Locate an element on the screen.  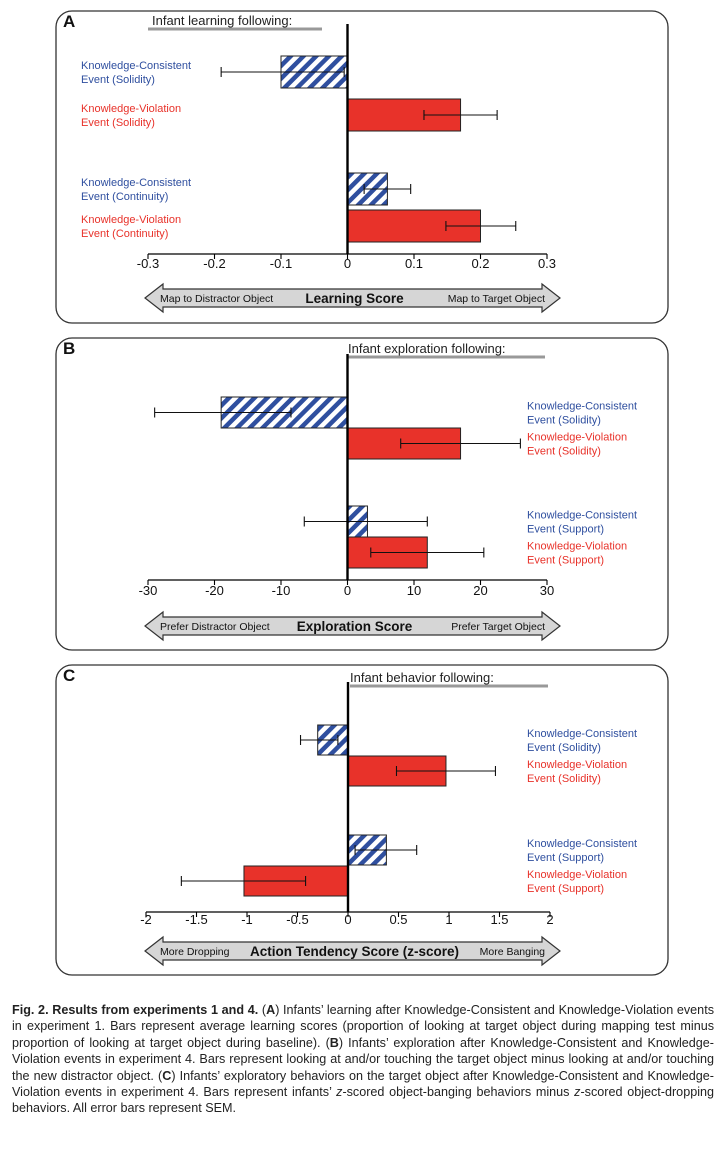
arrow-right-label: Prefer Target Object is located at coordinates (498, 627).